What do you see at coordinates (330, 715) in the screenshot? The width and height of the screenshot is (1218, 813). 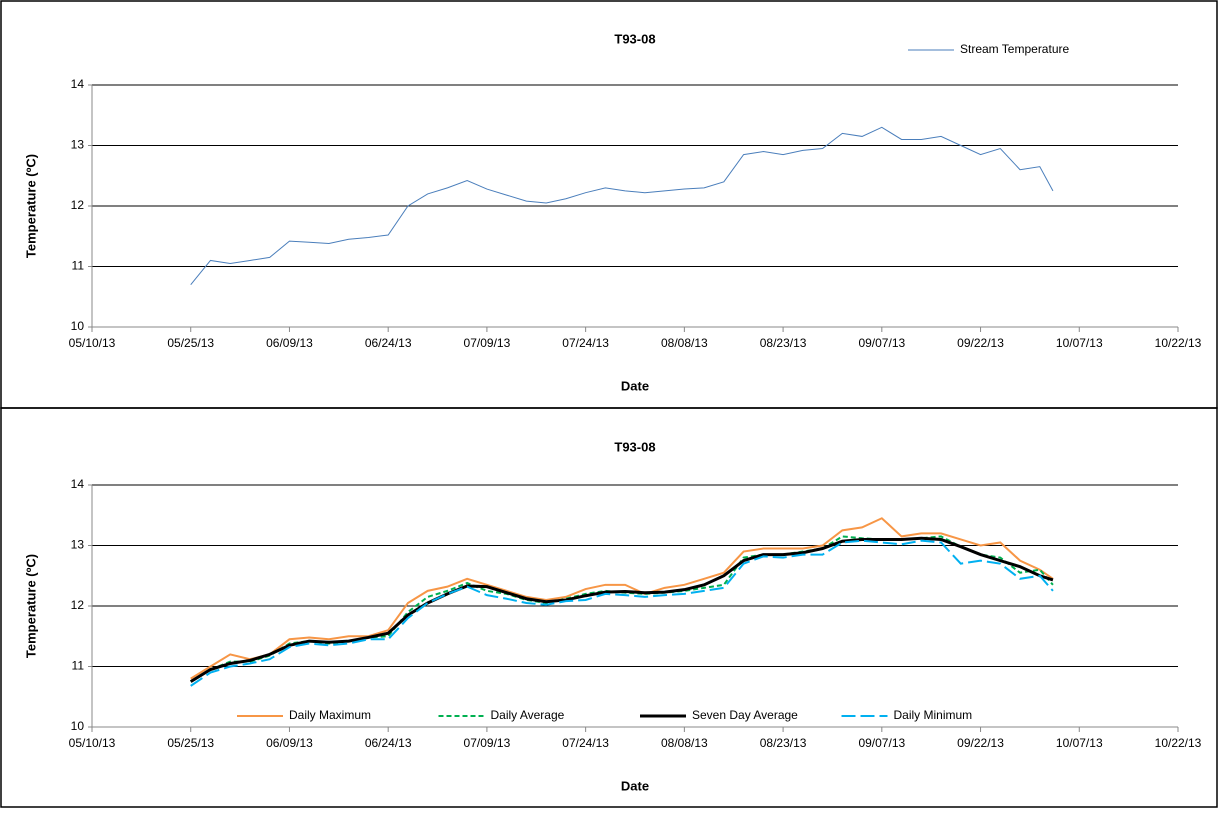 I see `legend-label: Daily Maximum` at bounding box center [330, 715].